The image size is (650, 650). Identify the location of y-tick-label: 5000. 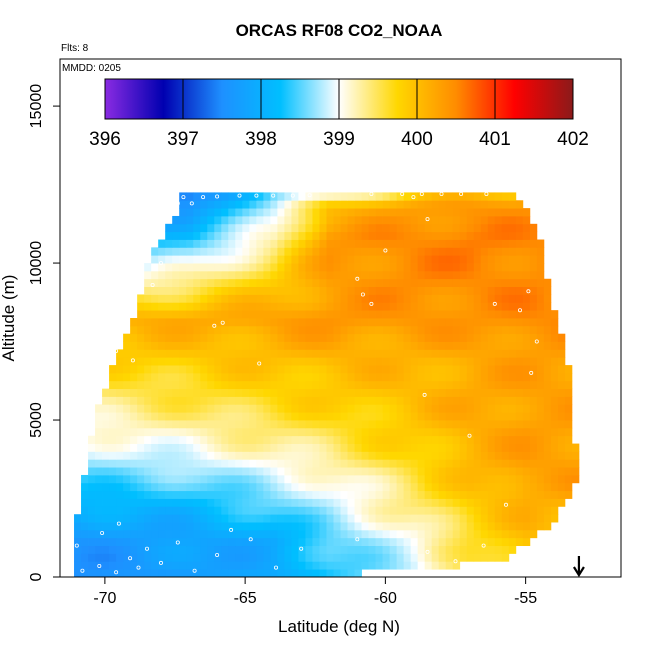
(36, 420).